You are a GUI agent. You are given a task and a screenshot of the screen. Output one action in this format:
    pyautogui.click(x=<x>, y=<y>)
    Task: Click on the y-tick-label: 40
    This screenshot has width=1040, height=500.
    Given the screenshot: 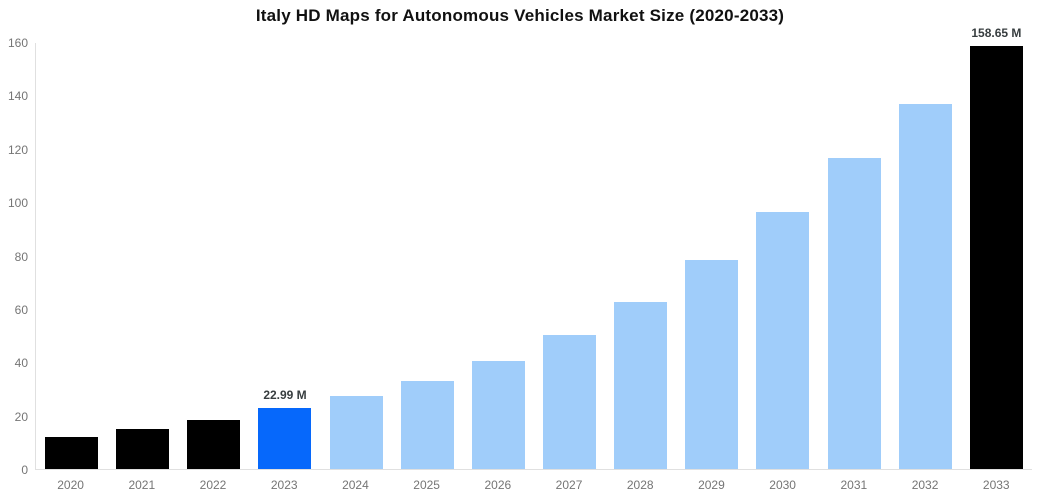 What is the action you would take?
    pyautogui.click(x=21, y=363)
    